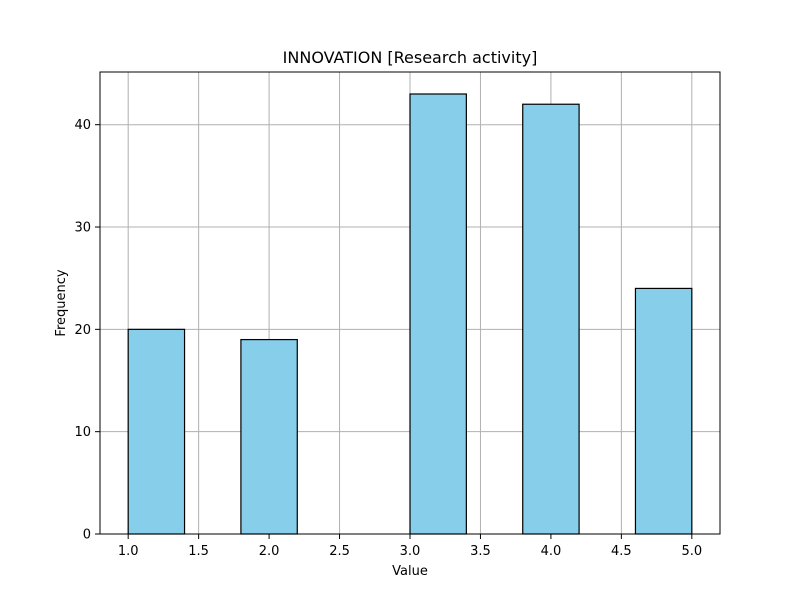 Image resolution: width=800 pixels, height=600 pixels. What do you see at coordinates (480, 551) in the screenshot?
I see `x-tick-label: 3.5` at bounding box center [480, 551].